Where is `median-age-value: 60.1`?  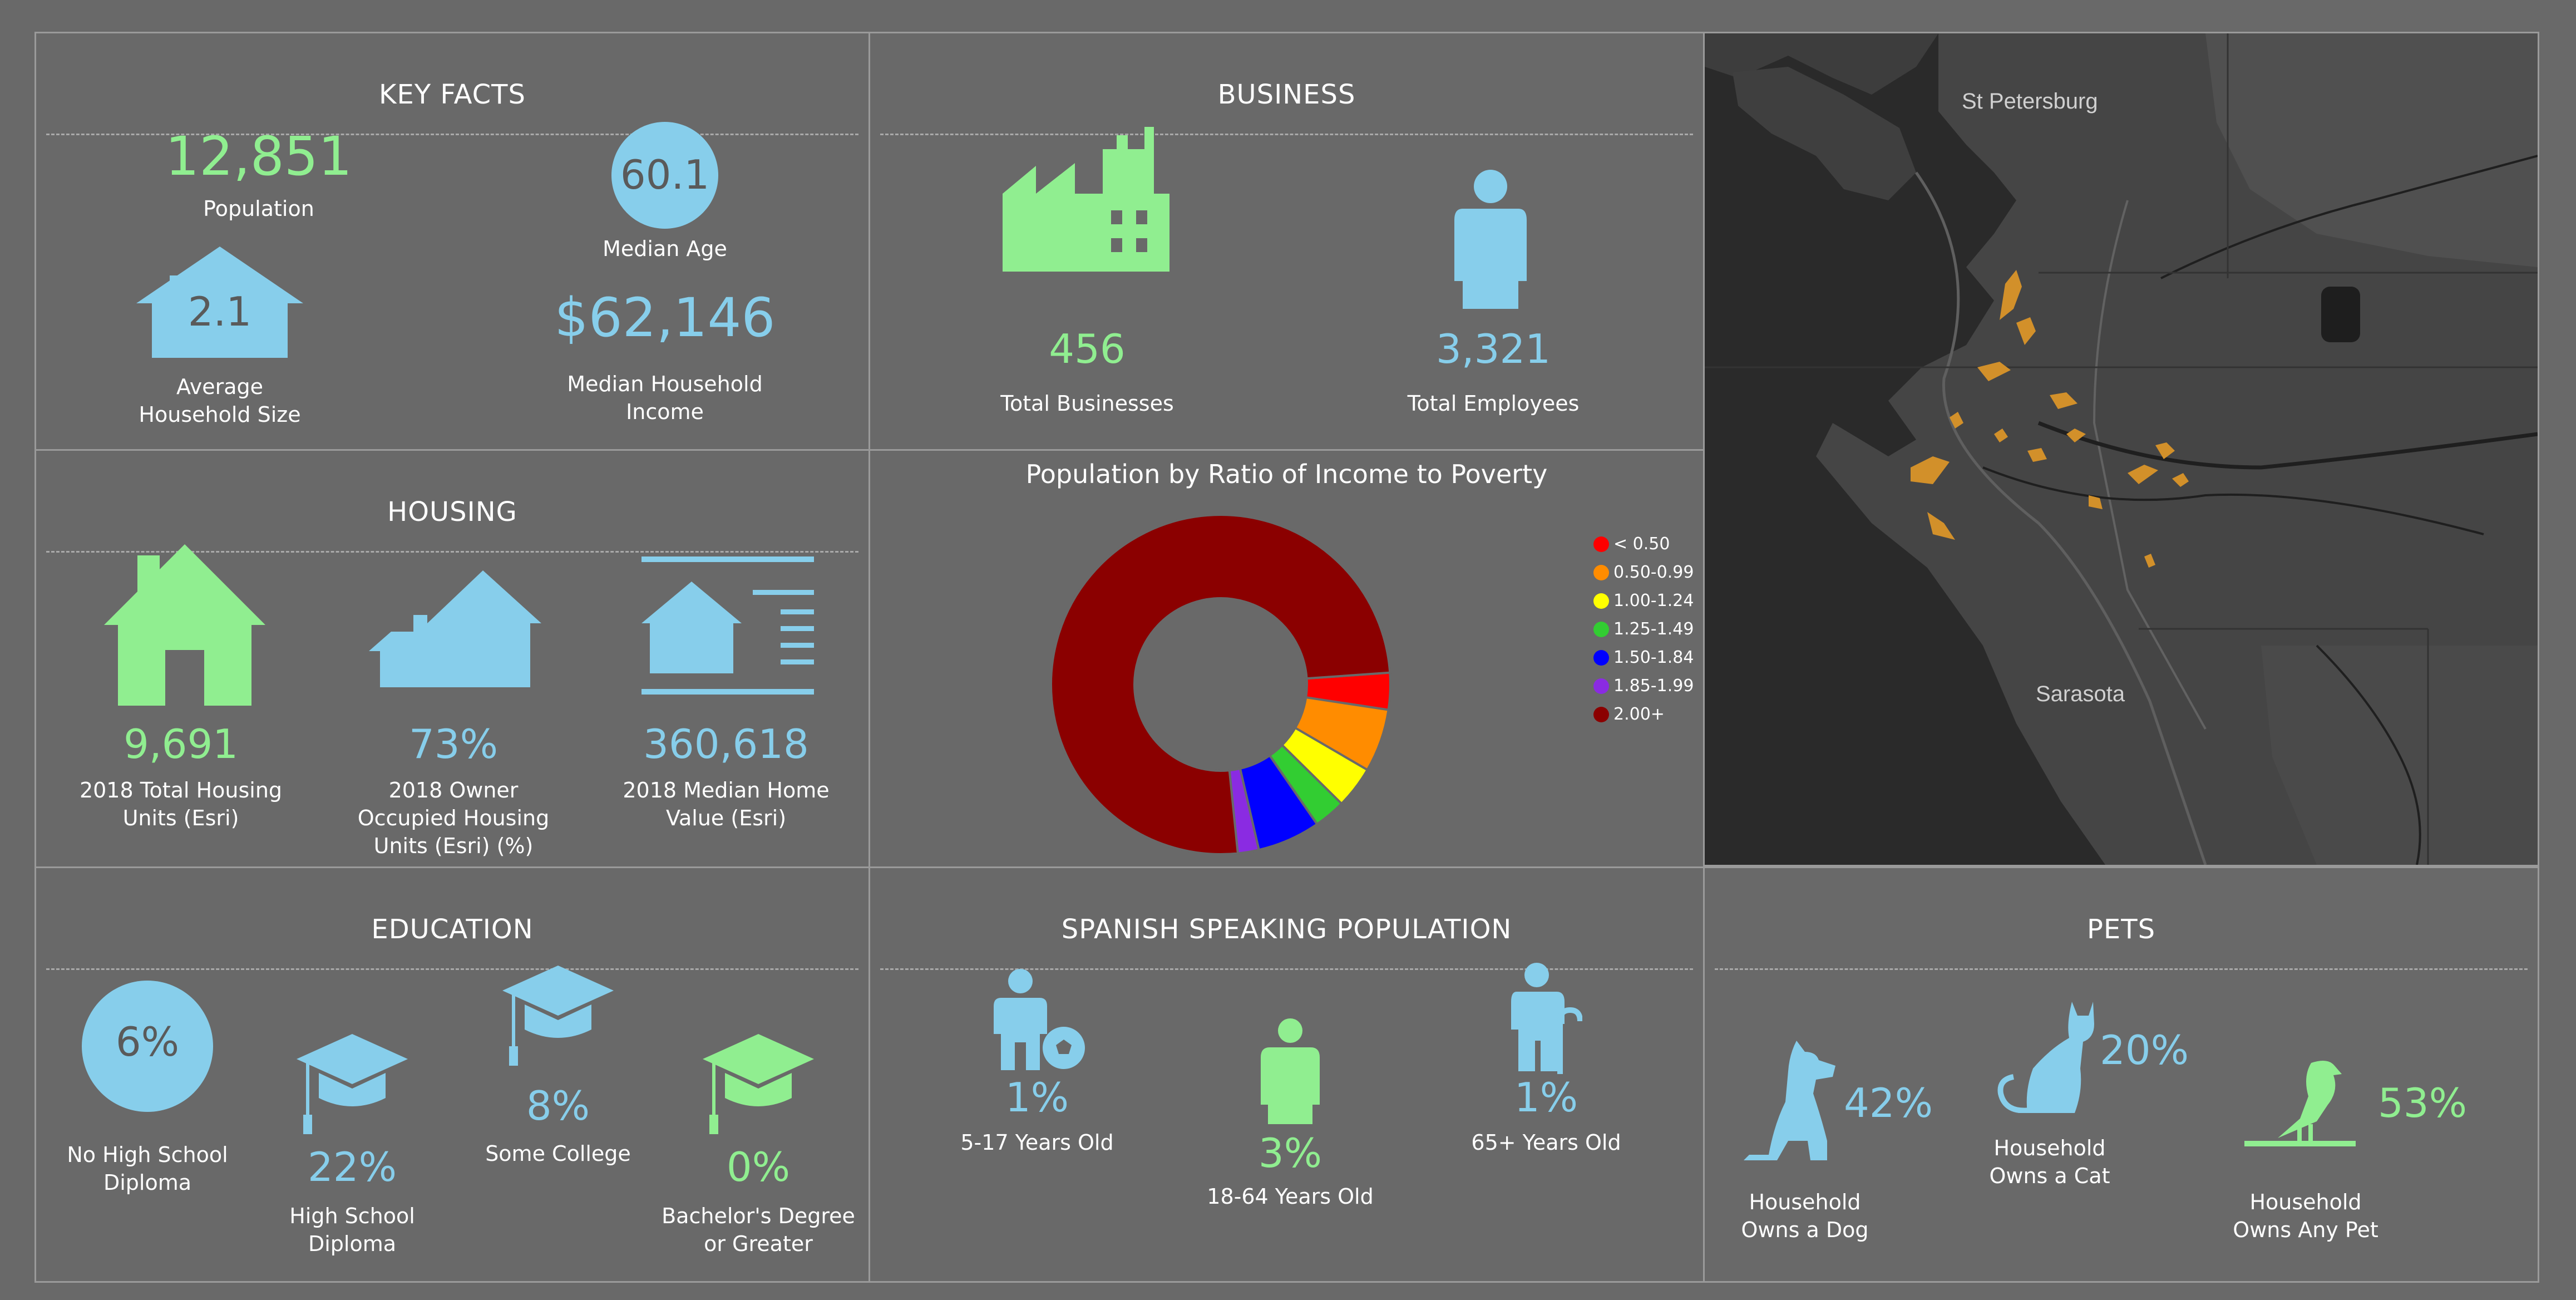
median-age-value: 60.1 is located at coordinates (665, 174).